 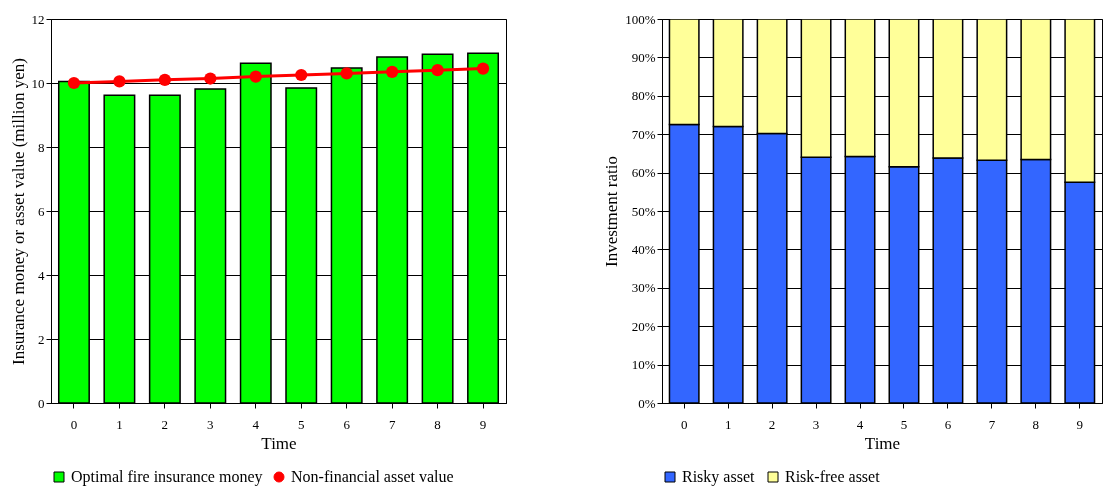 What do you see at coordinates (41, 147) in the screenshot?
I see `y-tick-label: 8` at bounding box center [41, 147].